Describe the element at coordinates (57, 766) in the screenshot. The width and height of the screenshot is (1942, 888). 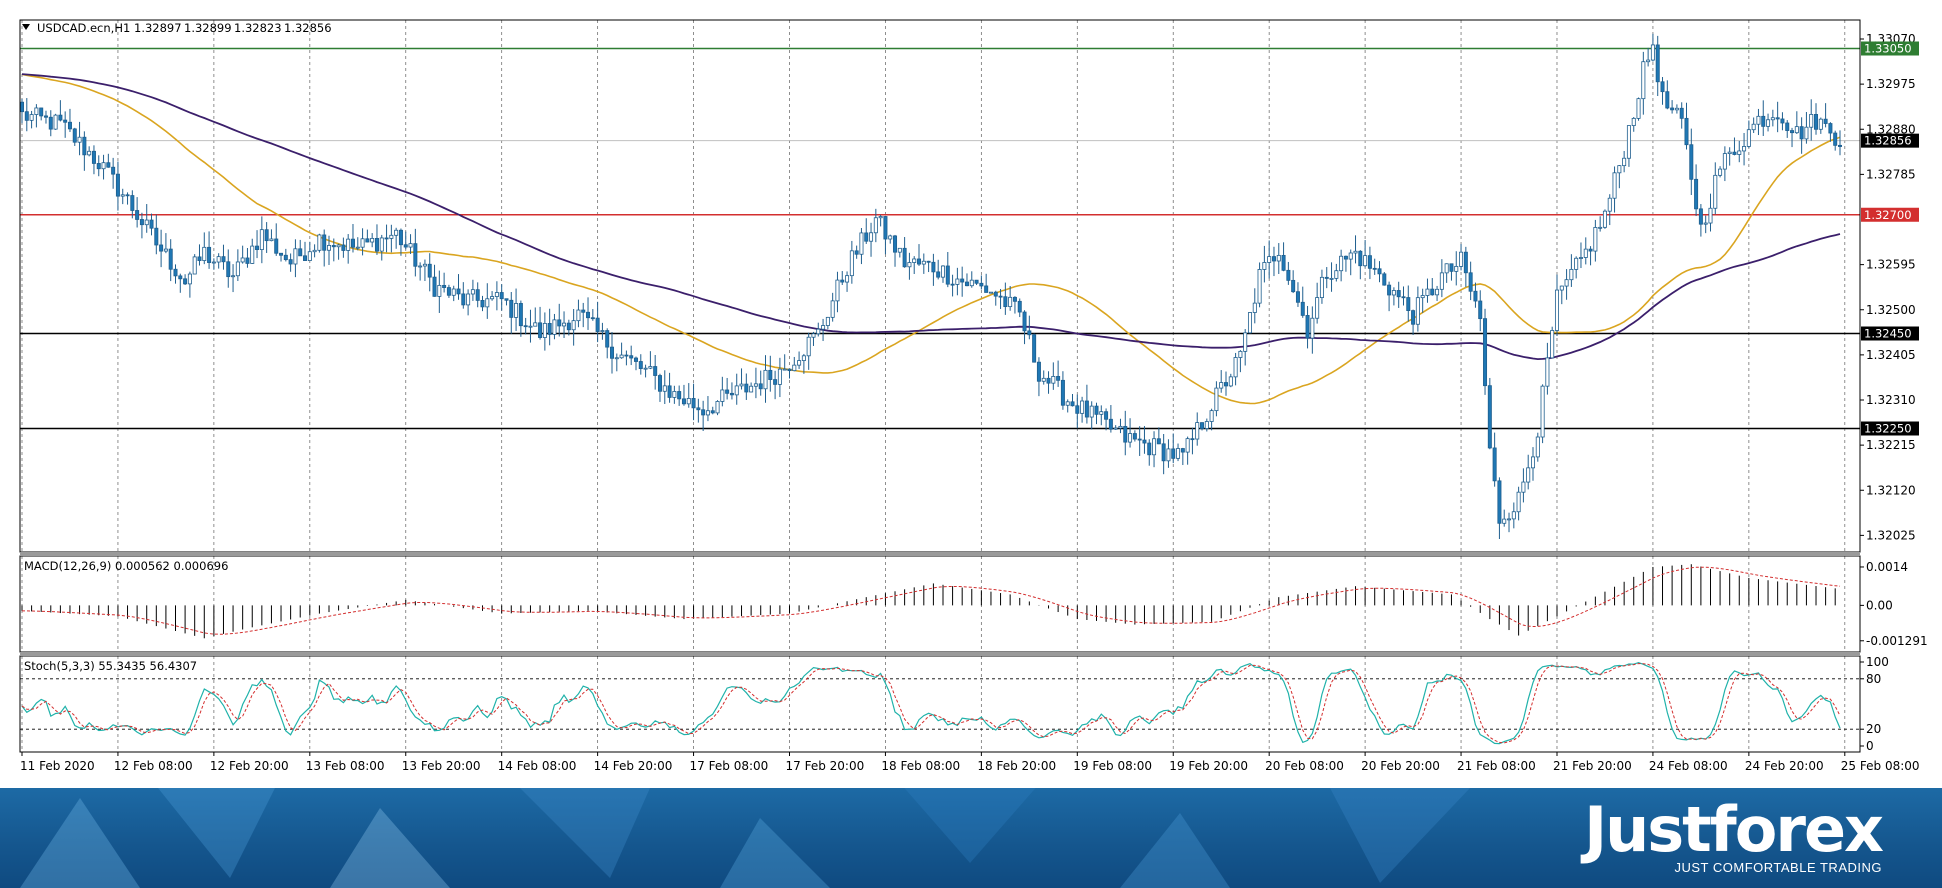
I see `time-tick-label: 11 Feb 2020` at that location.